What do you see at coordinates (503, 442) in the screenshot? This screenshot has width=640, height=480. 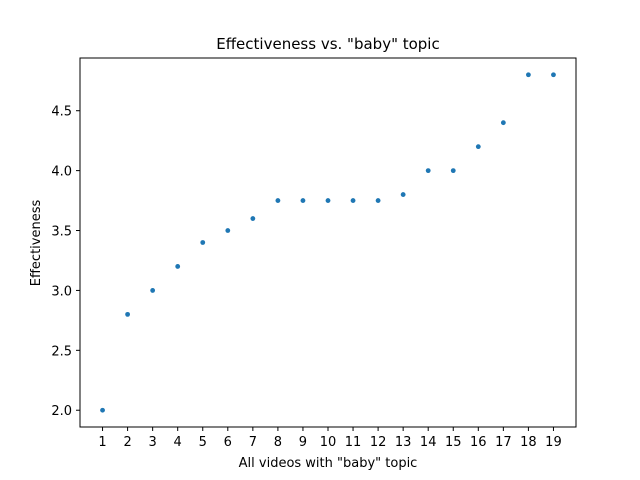 I see `x-tick-label: 17` at bounding box center [503, 442].